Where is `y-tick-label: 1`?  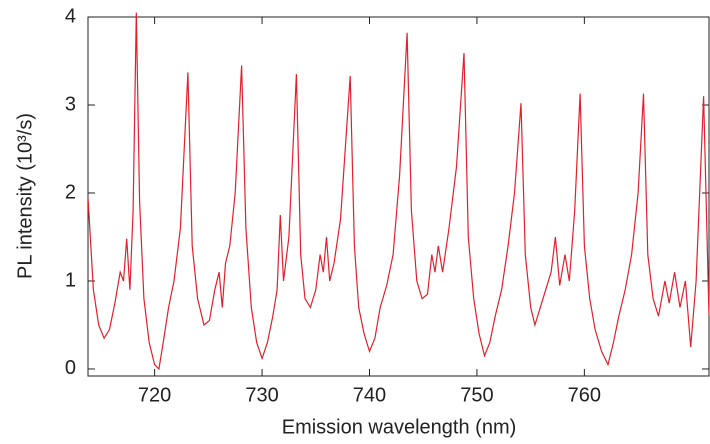
y-tick-label: 1 is located at coordinates (70, 280).